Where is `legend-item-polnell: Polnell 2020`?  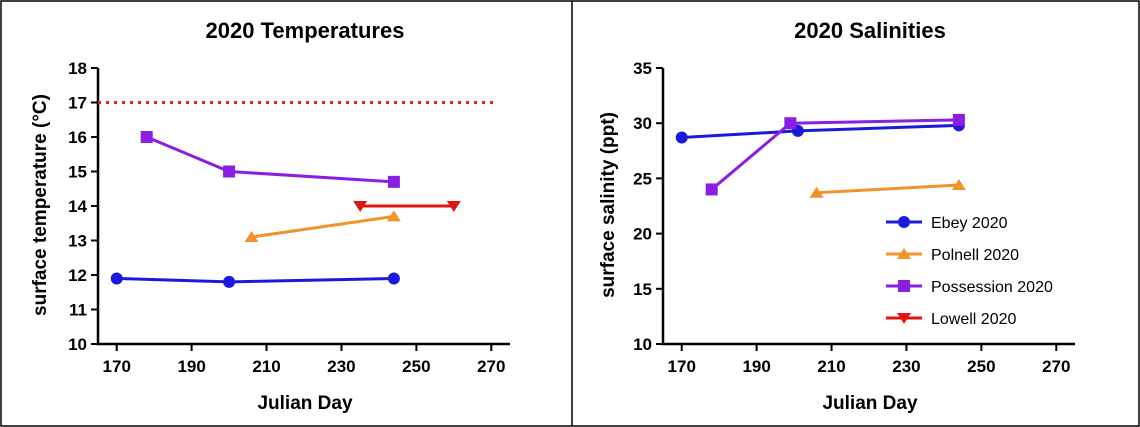
legend-item-polnell: Polnell 2020 is located at coordinates (952, 255).